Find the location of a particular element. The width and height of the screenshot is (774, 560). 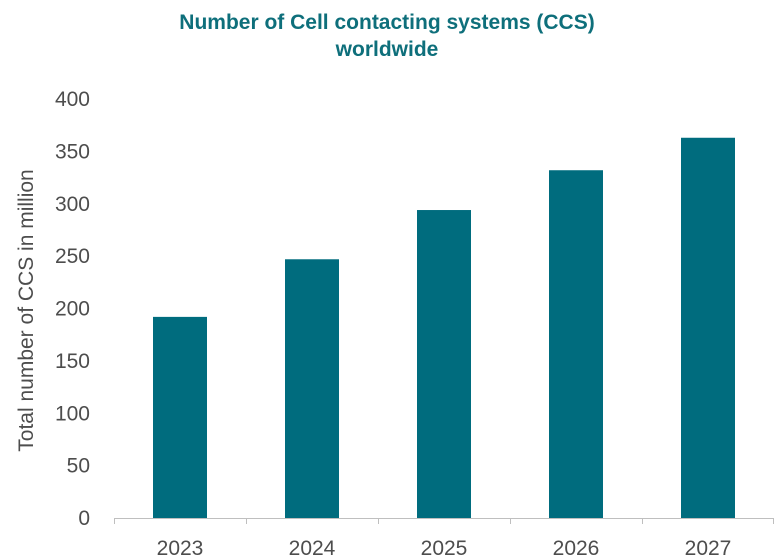

y-tick-label: 400 is located at coordinates (72, 99).